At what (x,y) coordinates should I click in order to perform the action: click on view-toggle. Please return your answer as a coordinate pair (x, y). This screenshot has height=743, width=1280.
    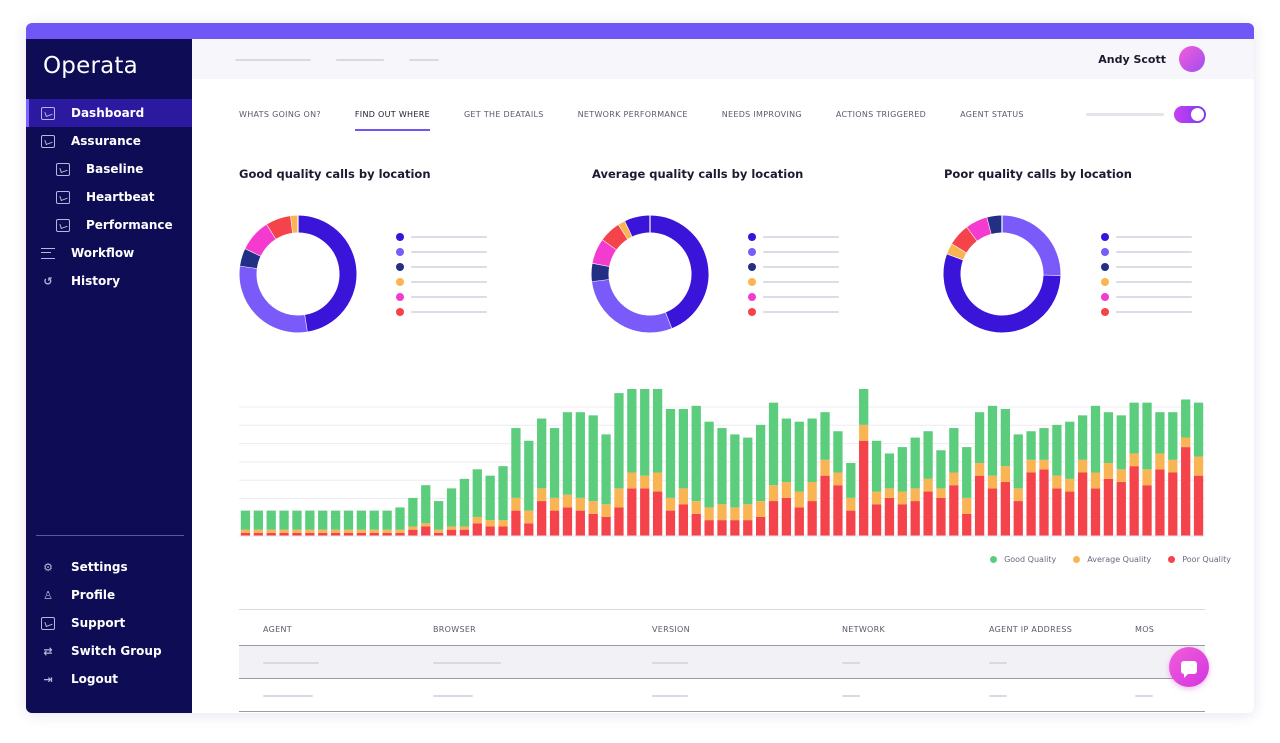
    Looking at the image, I should click on (1190, 114).